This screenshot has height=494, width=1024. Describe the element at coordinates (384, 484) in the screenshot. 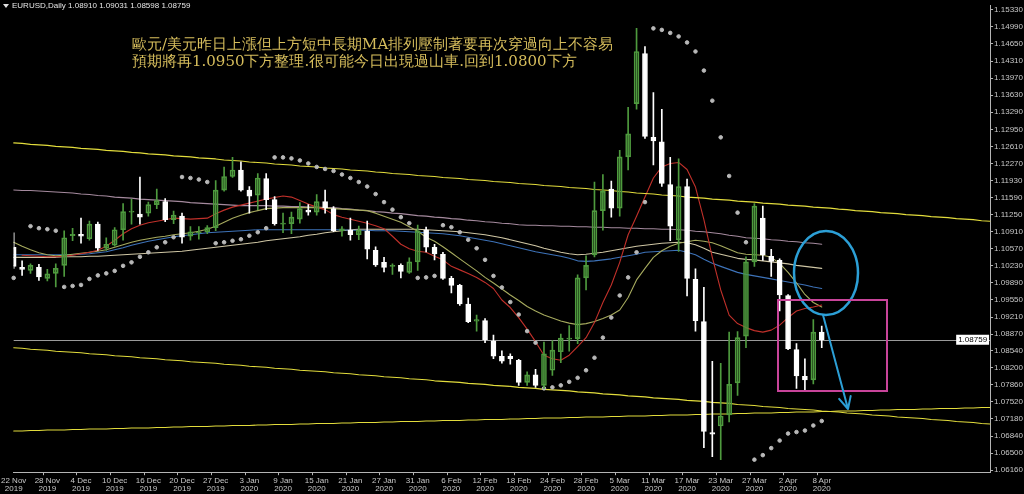

I see `x-tick-label: 27 Jan 2020` at that location.